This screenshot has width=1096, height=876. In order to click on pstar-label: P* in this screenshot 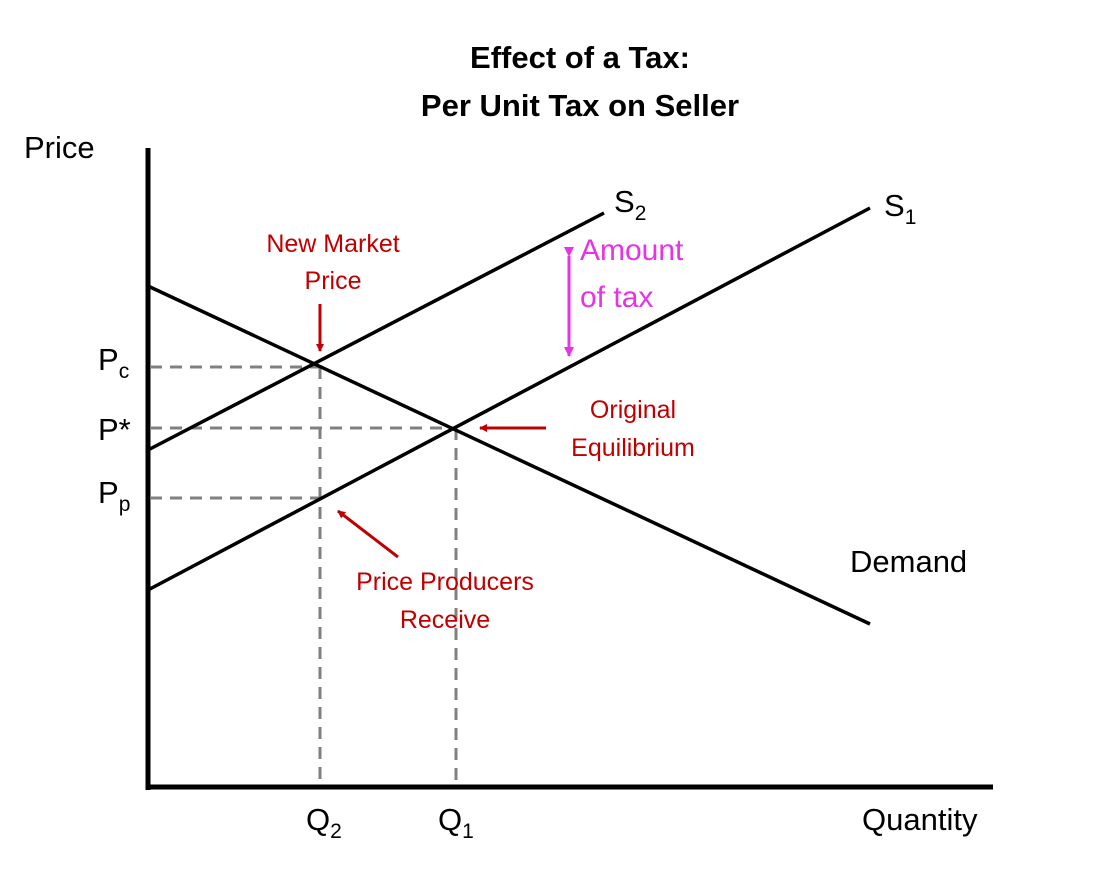, I will do `click(114, 429)`.